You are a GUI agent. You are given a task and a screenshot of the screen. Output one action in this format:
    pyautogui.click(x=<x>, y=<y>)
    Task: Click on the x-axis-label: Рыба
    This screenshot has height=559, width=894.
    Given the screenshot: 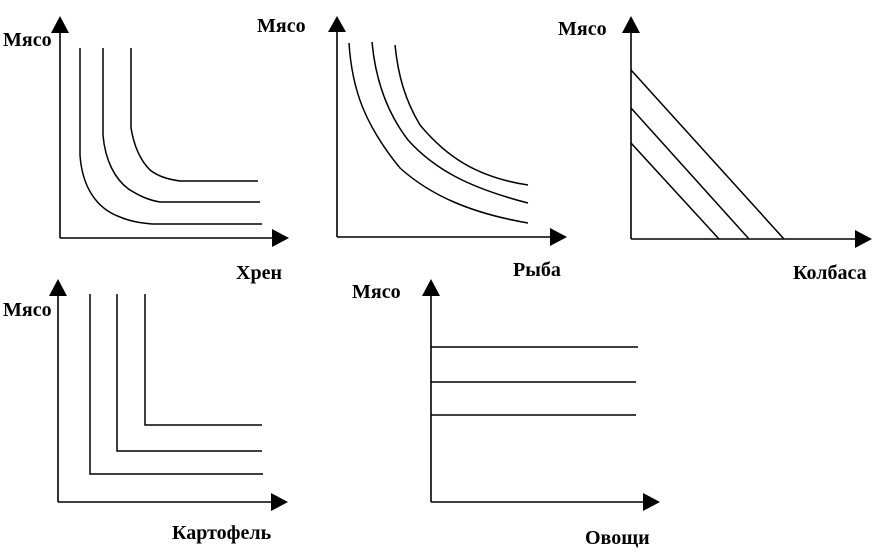 What is the action you would take?
    pyautogui.click(x=537, y=270)
    